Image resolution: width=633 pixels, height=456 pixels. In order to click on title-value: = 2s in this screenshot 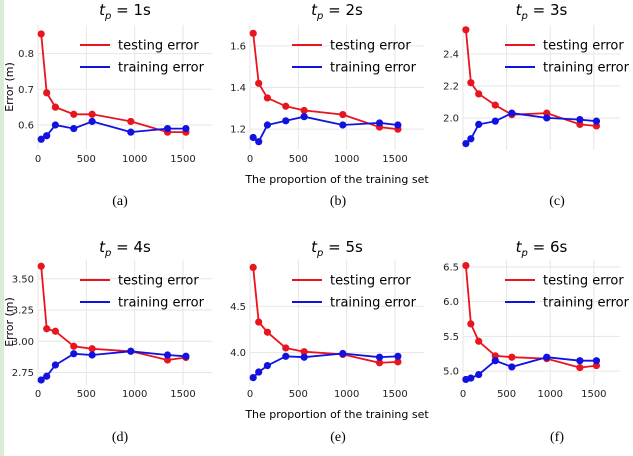, I will do `click(343, 10)`.